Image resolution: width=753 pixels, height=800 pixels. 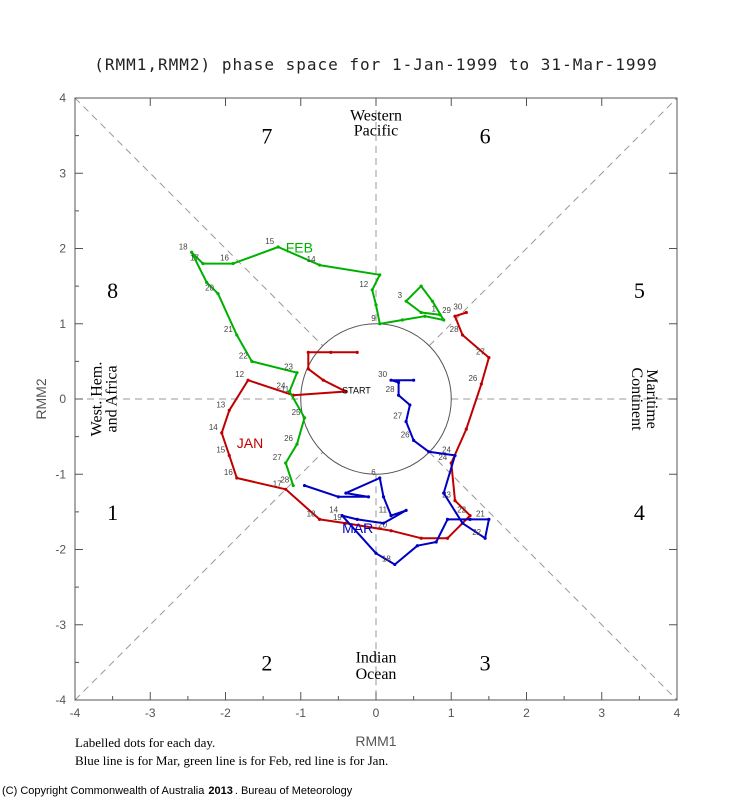 What do you see at coordinates (400, 295) in the screenshot?
I see `day-label: 3` at bounding box center [400, 295].